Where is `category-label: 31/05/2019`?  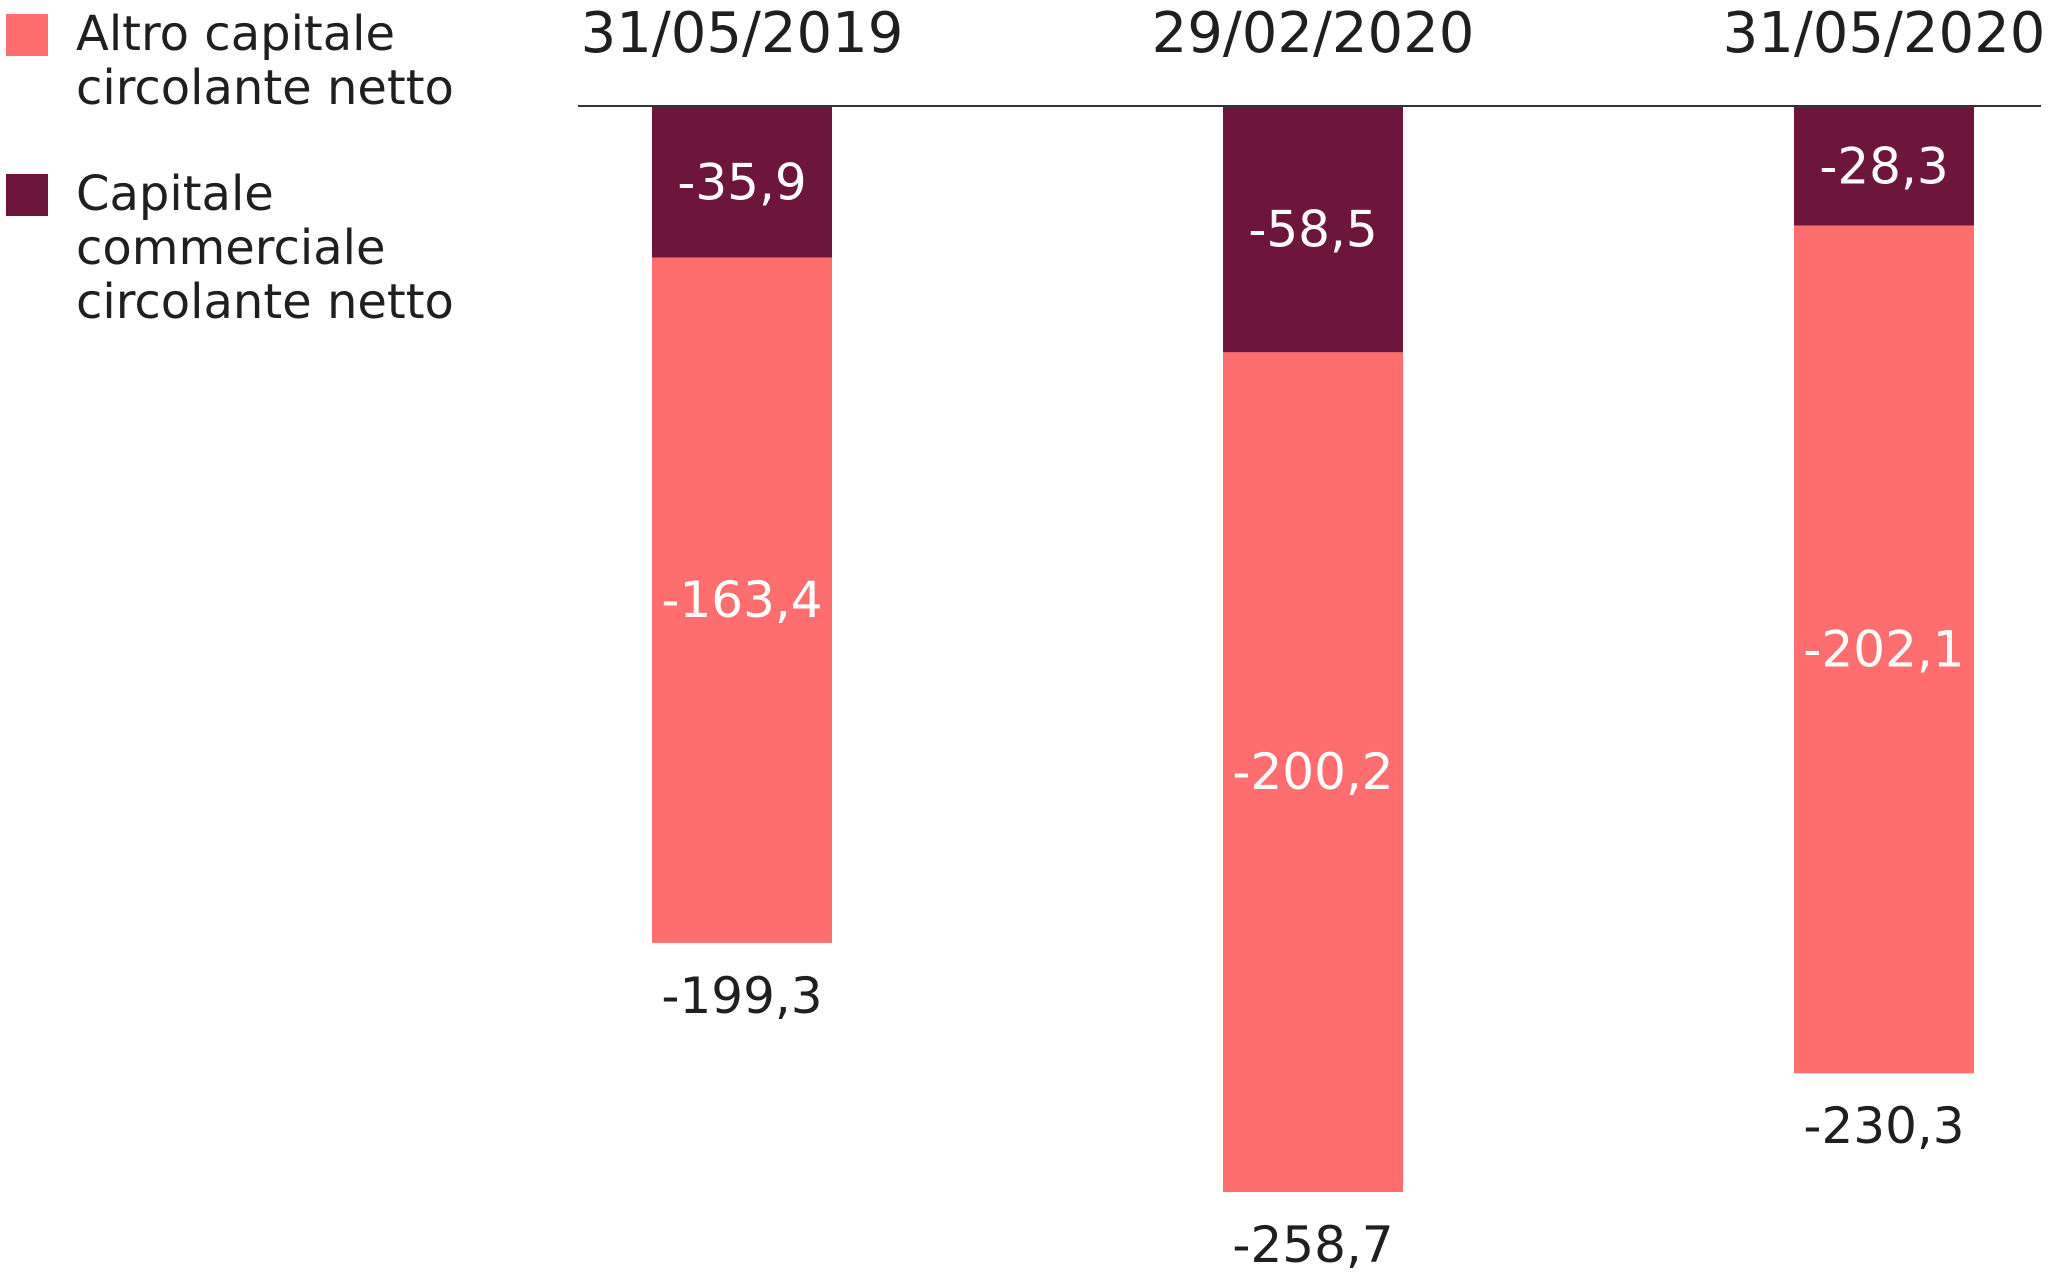 category-label: 31/05/2019 is located at coordinates (742, 33).